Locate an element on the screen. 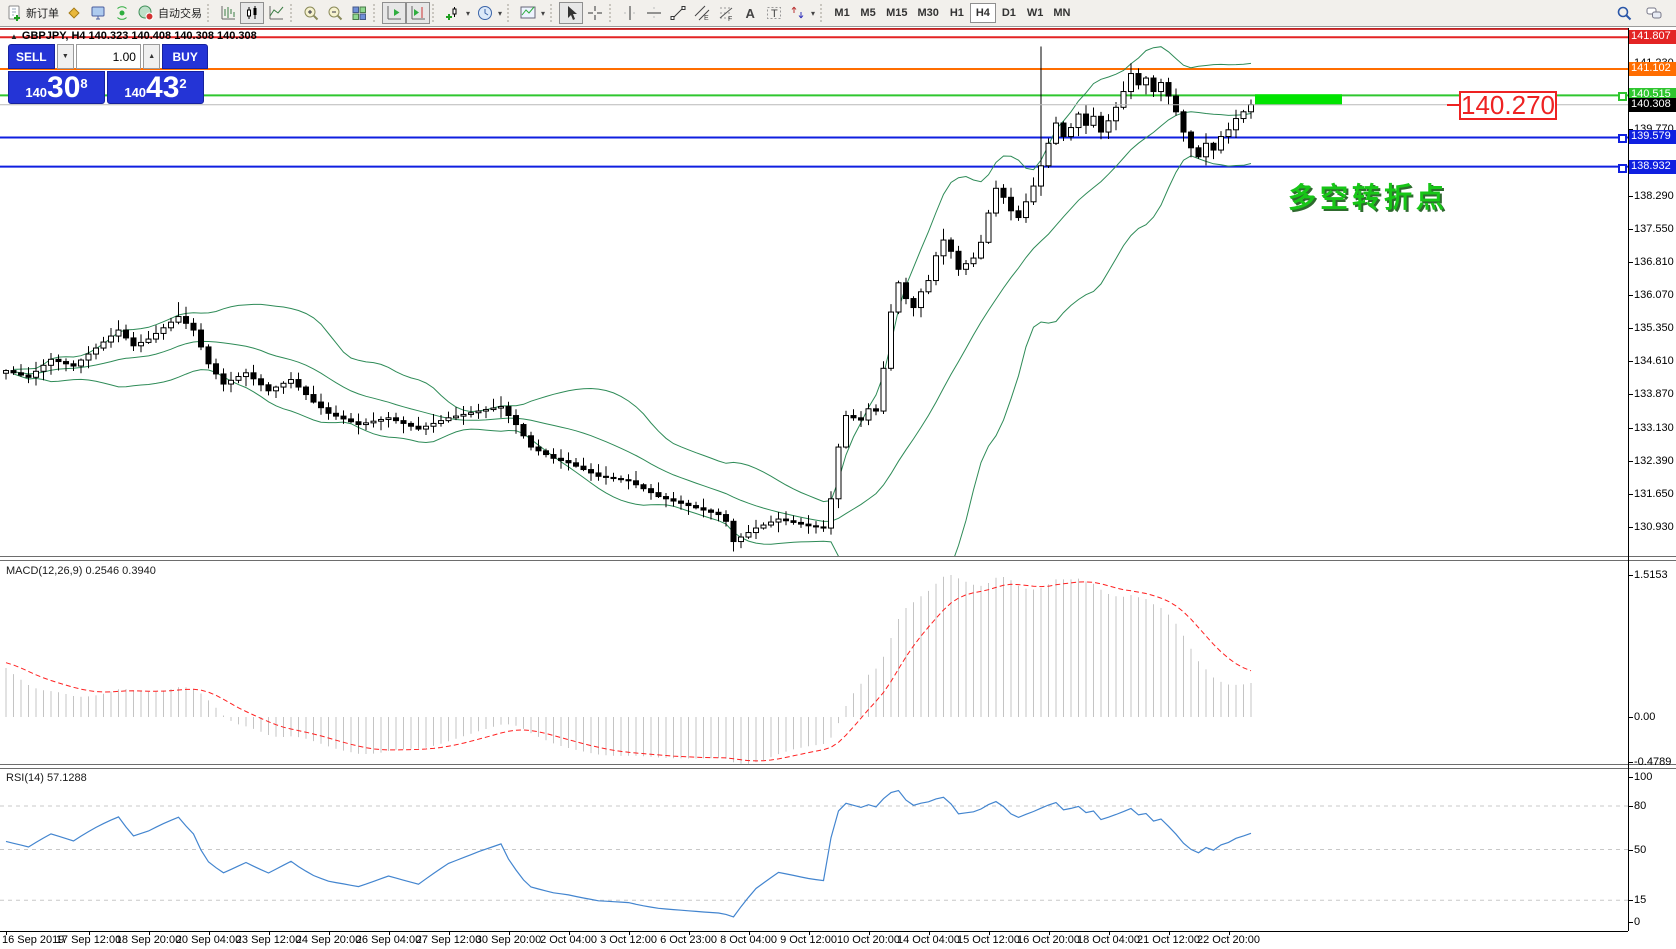 The image size is (1676, 949). timeframe-w1: W1 is located at coordinates (1035, 13).